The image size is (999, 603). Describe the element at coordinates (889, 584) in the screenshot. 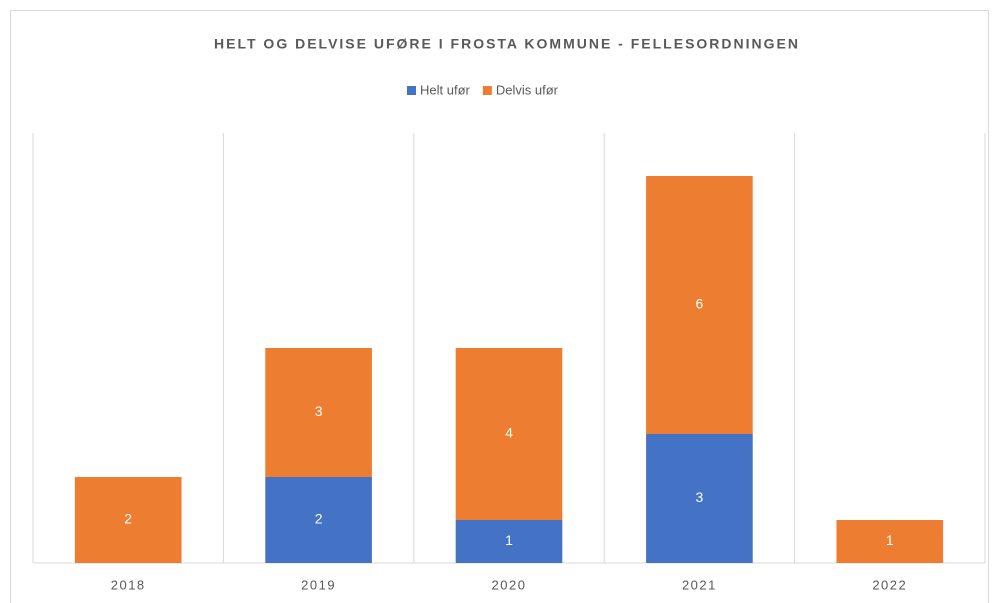

I see `x-tick-label: 2022` at that location.